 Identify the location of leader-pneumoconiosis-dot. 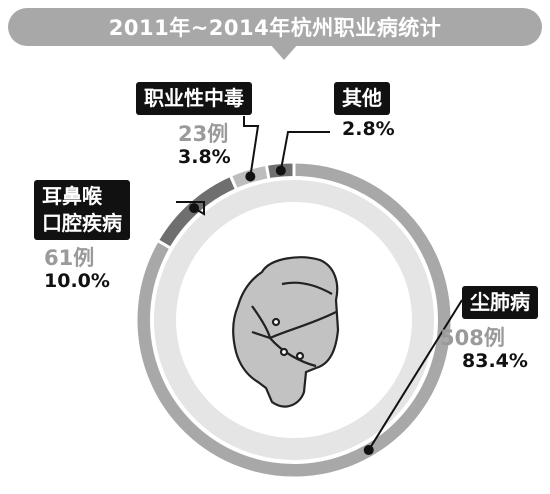
(368, 450).